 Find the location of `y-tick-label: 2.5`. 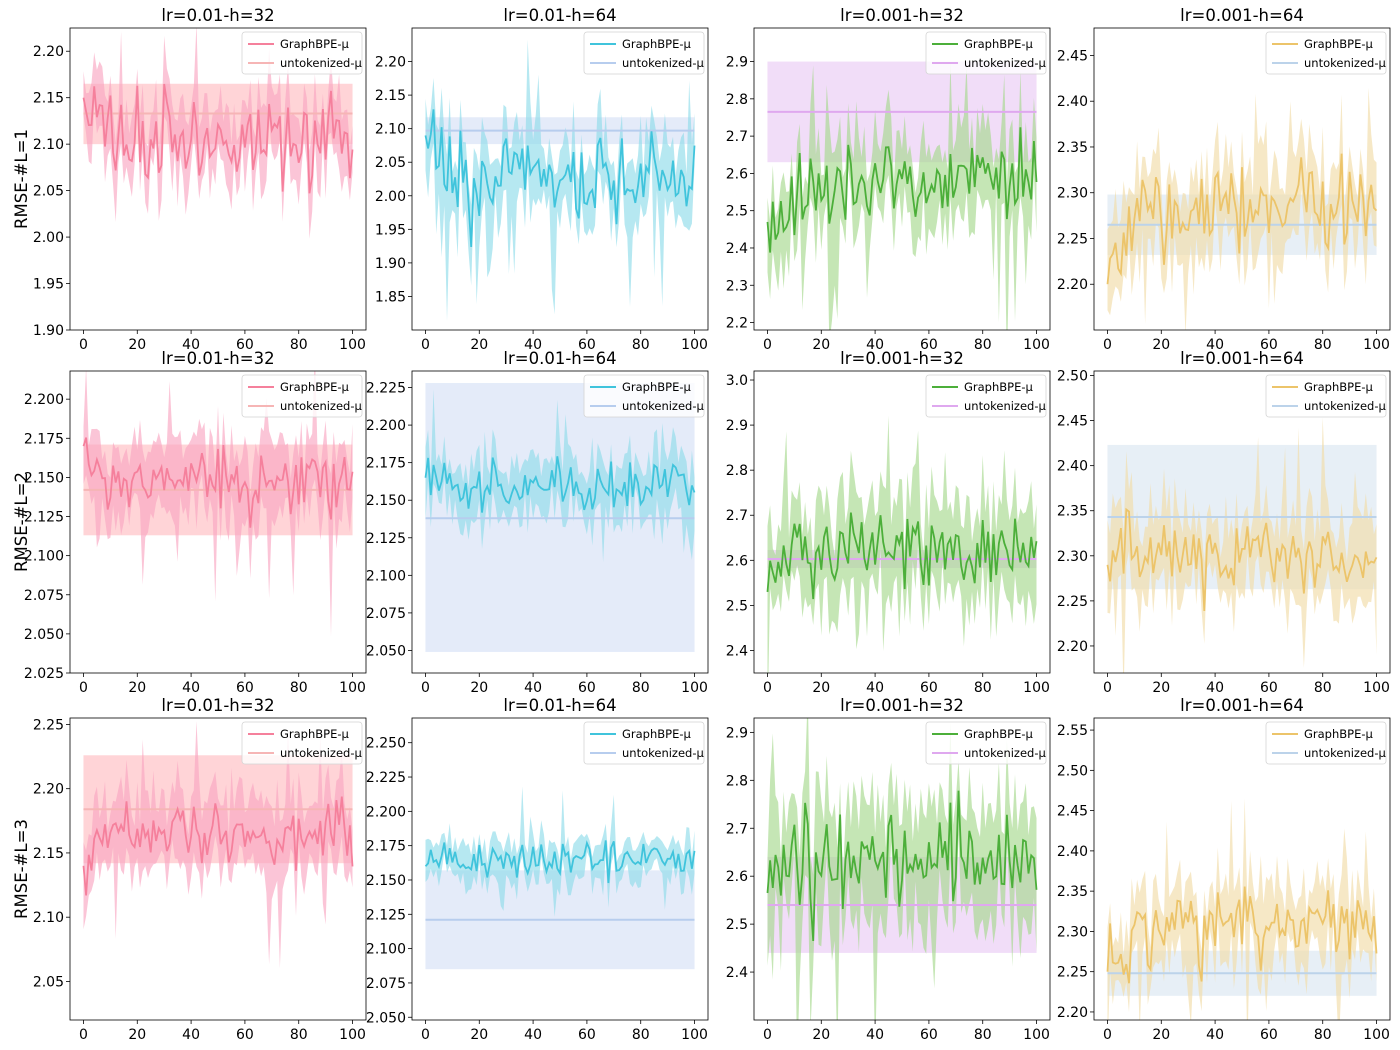

y-tick-label: 2.5 is located at coordinates (737, 925).